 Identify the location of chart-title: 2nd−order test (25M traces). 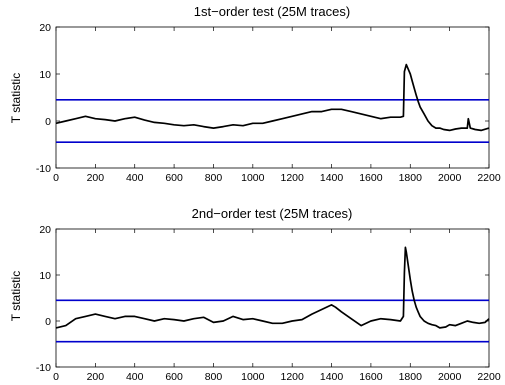
(272, 213).